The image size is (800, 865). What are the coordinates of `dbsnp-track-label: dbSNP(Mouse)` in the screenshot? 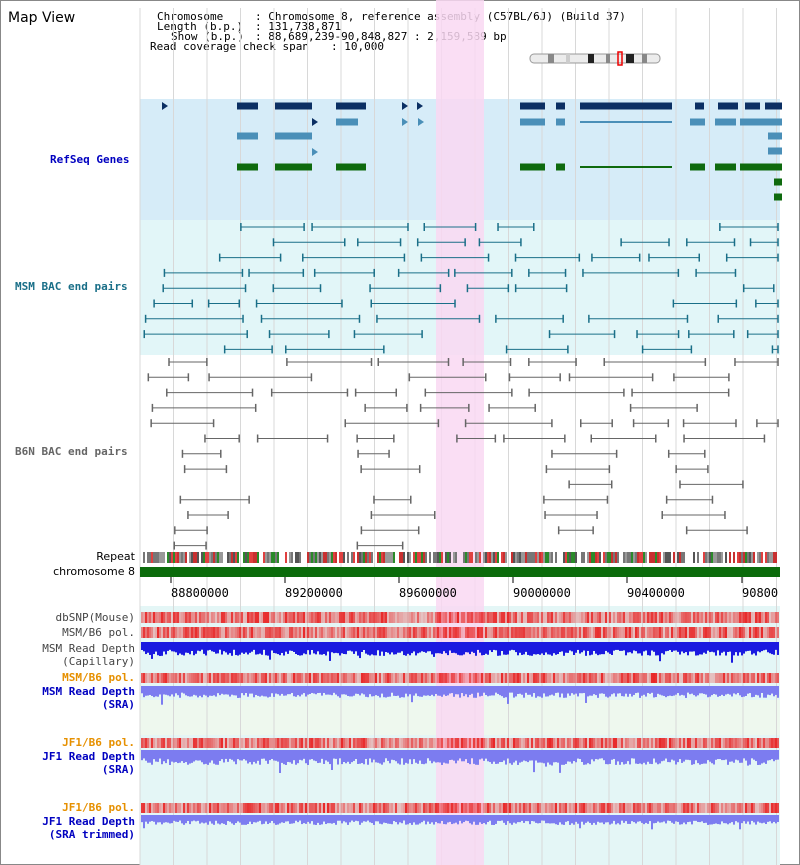 It's located at (95, 617).